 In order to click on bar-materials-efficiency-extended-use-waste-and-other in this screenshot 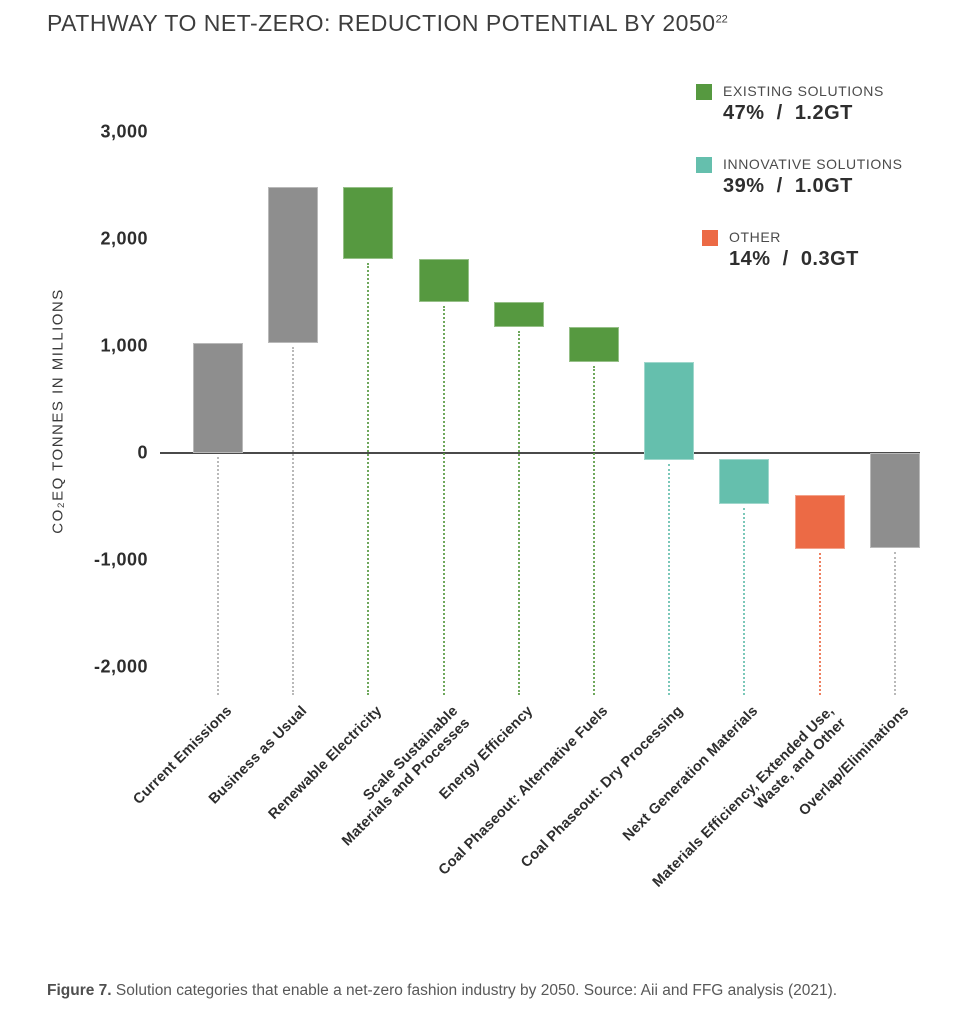, I will do `click(819, 522)`.